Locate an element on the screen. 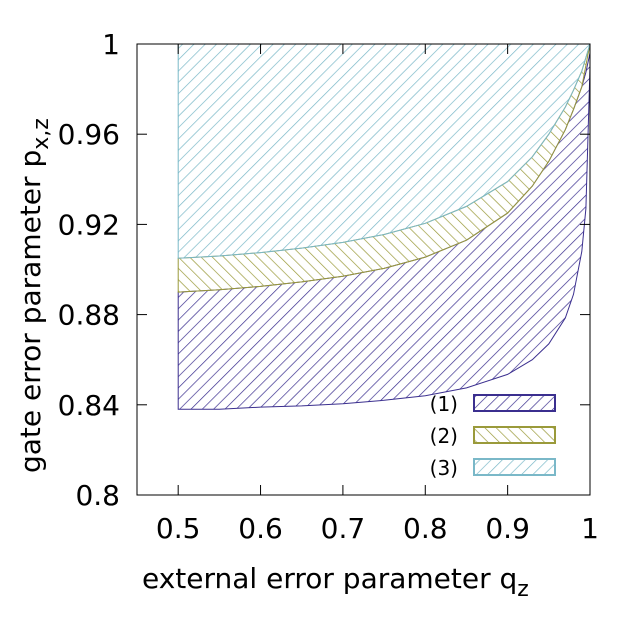 The height and width of the screenshot is (640, 640). legend-label-1: (1) is located at coordinates (444, 404).